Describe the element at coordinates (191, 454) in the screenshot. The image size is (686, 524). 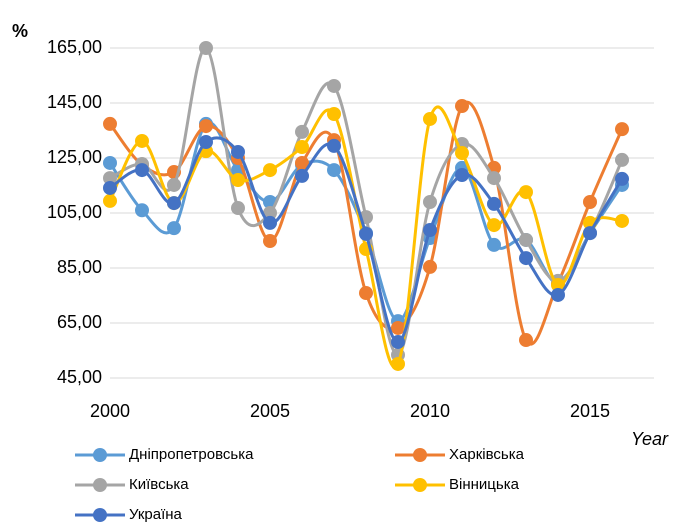
I see `legend-label: Дніпропетровська` at that location.